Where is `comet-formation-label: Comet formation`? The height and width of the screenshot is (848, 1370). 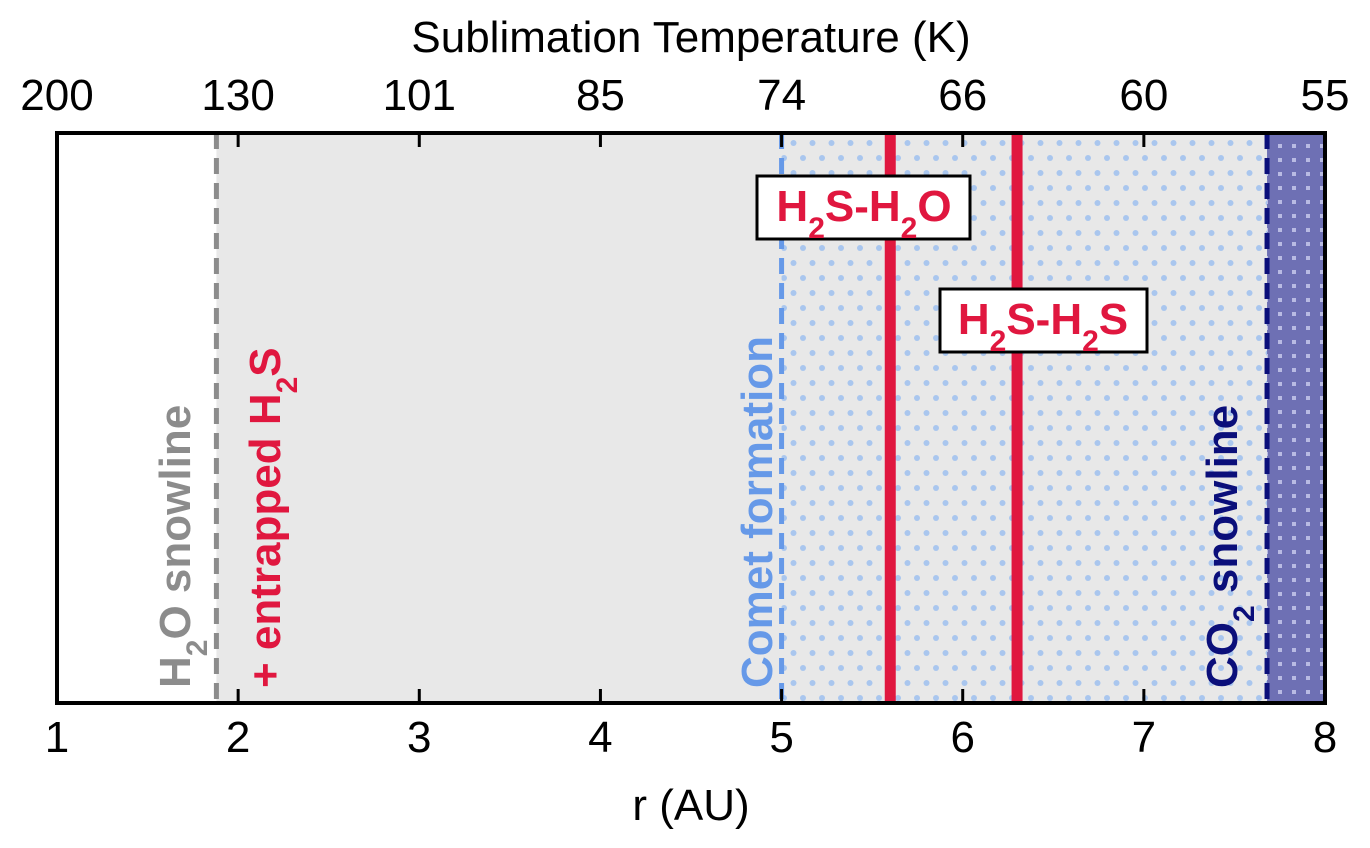 comet-formation-label: Comet formation is located at coordinates (757, 512).